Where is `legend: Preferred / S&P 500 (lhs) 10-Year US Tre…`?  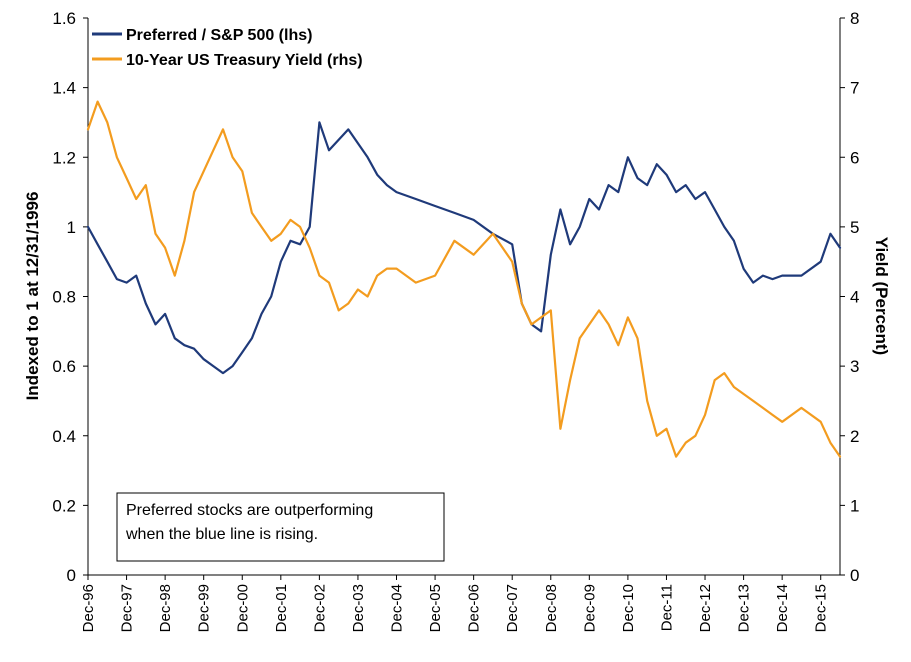 legend: Preferred / S&P 500 (lhs) 10-Year US Tre… is located at coordinates (227, 48).